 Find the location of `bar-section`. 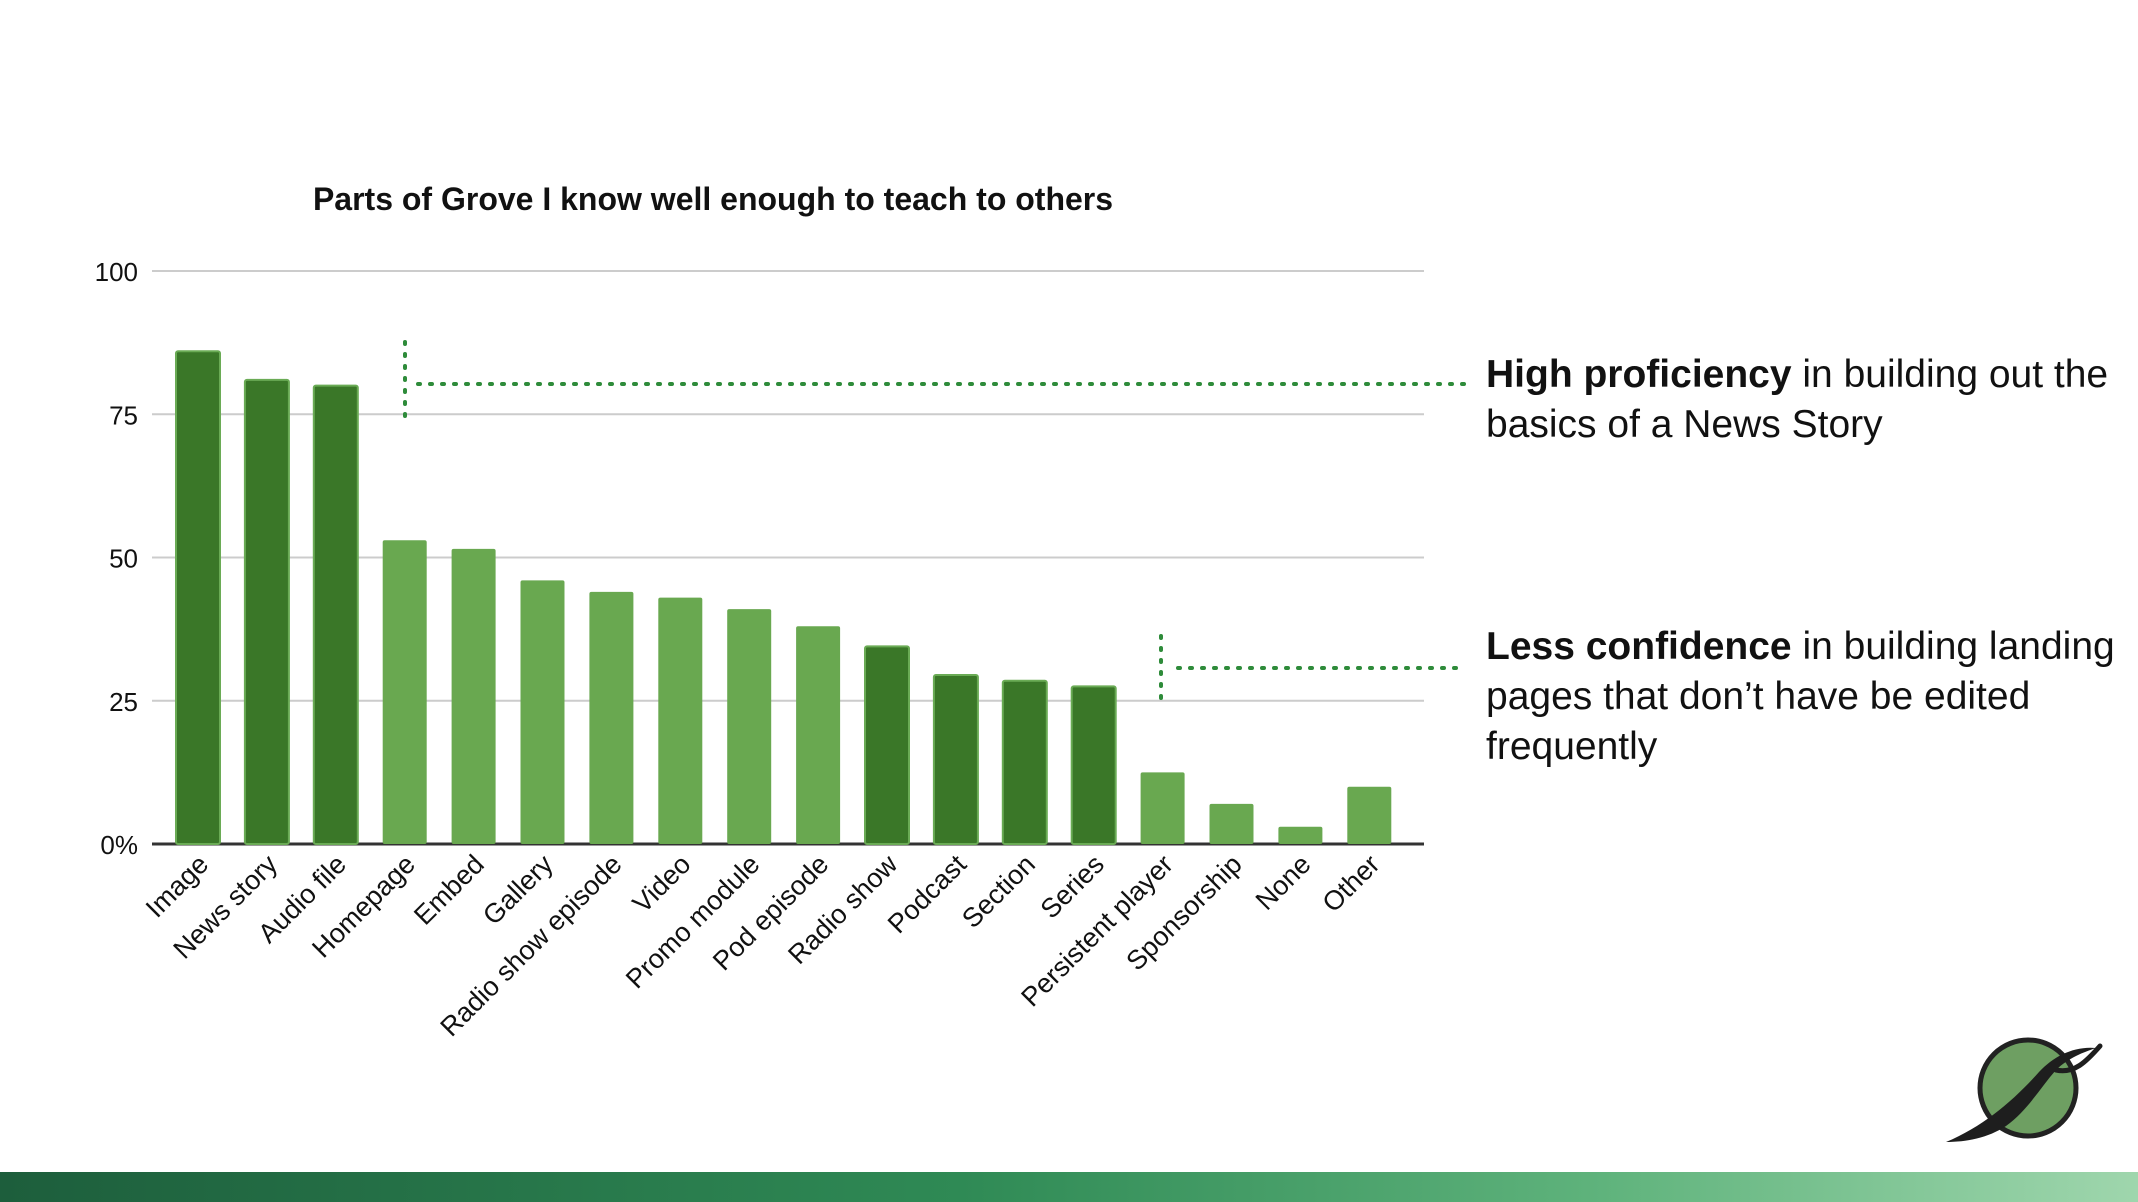

bar-section is located at coordinates (1024, 762).